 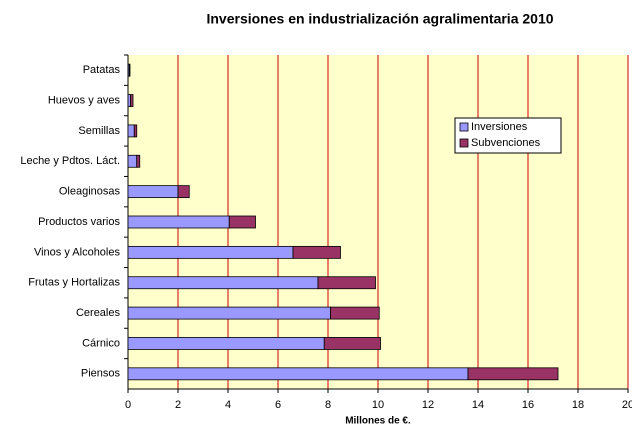 I want to click on y-tick-label: Huevos y aves, so click(x=84, y=100).